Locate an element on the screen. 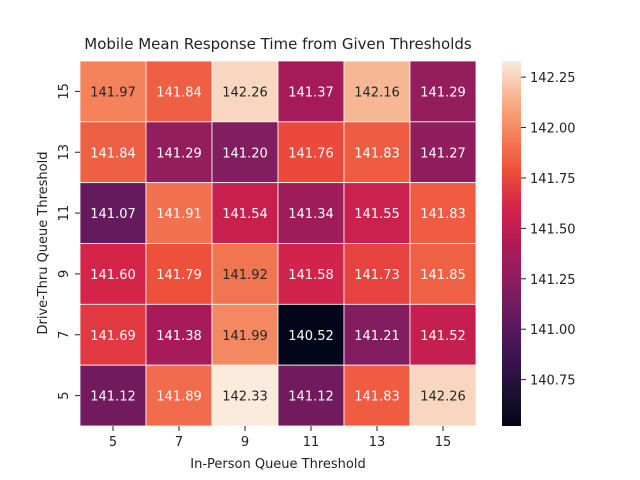 The image size is (640, 480). cell-value-label: 141.55 is located at coordinates (377, 214).